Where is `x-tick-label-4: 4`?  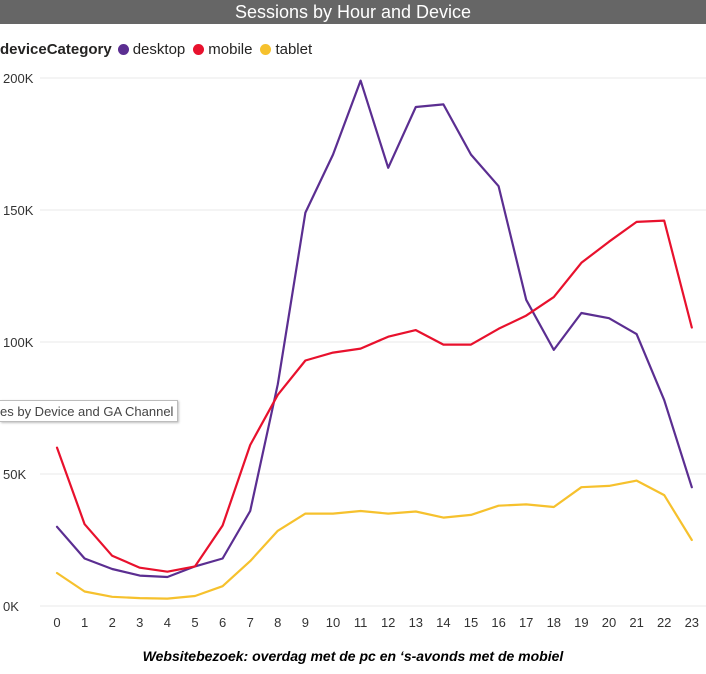 x-tick-label-4: 4 is located at coordinates (167, 622).